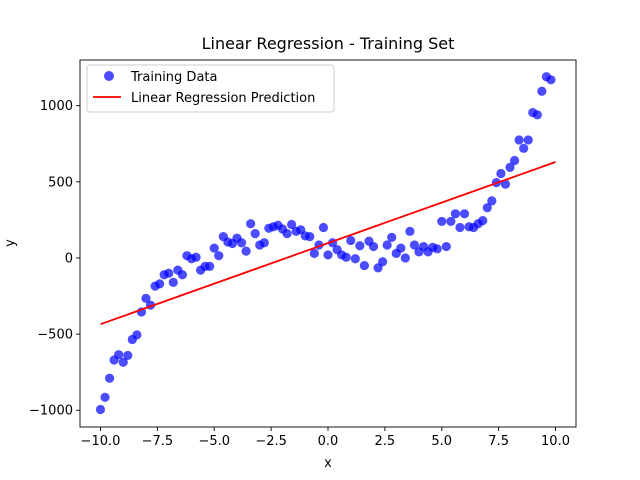 The image size is (640, 480). What do you see at coordinates (109, 76) in the screenshot?
I see `legend-marker-training-data` at bounding box center [109, 76].